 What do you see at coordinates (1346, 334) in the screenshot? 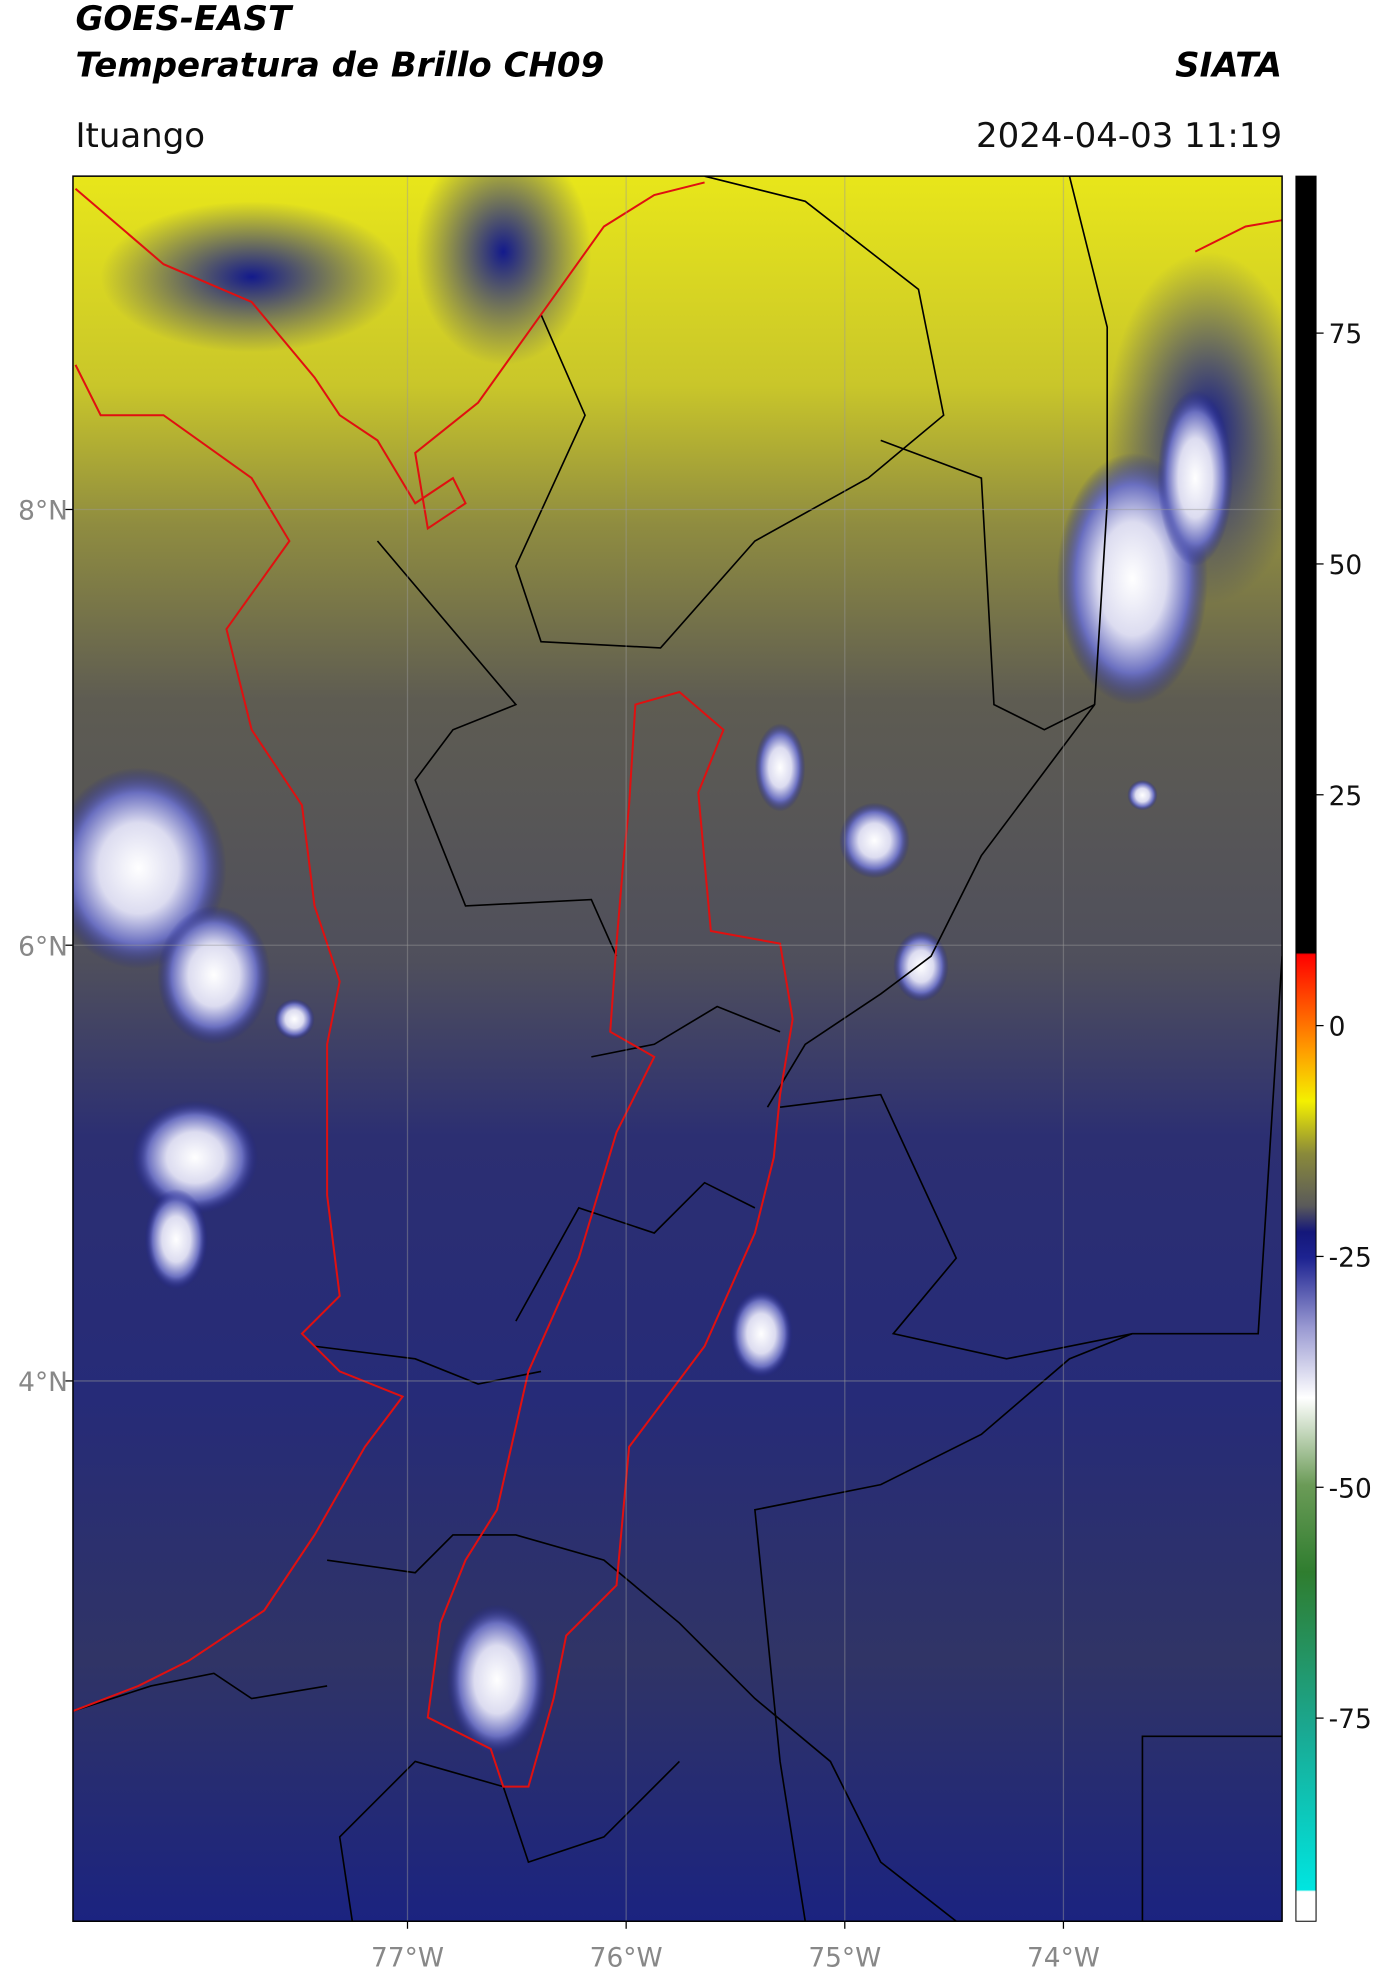
I see `colorbar-tick-label: 75` at bounding box center [1346, 334].